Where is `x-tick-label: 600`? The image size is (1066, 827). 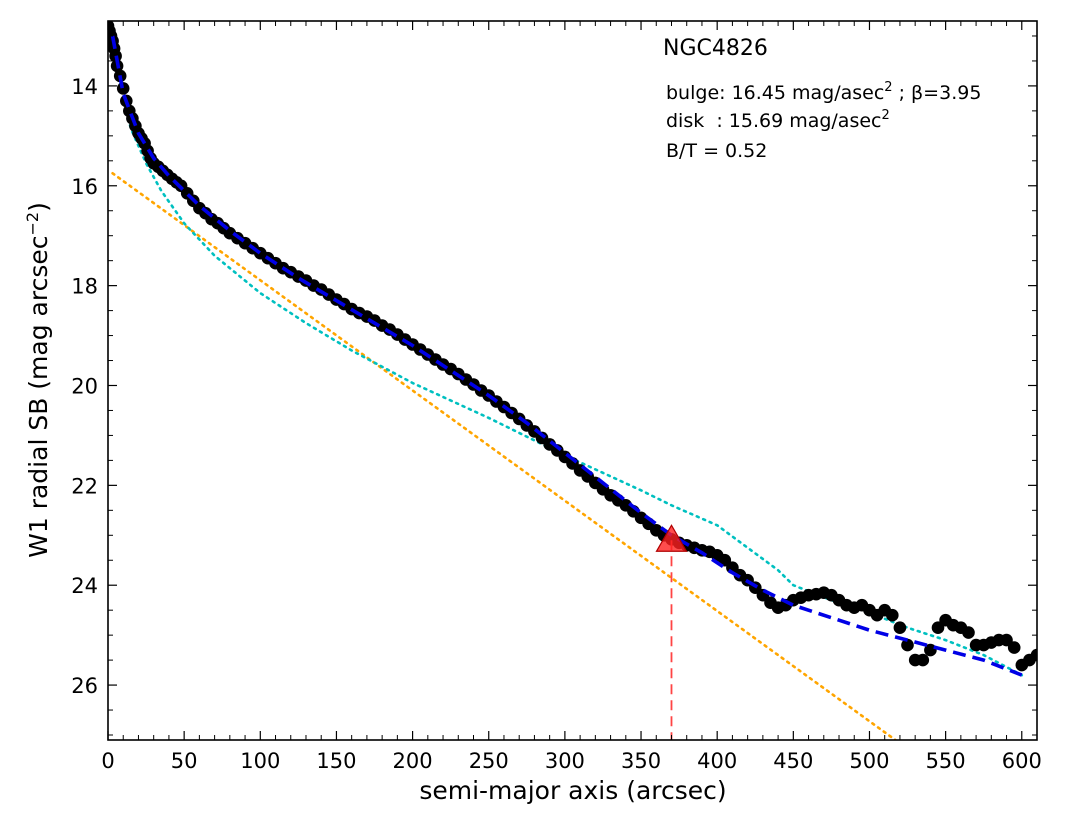
x-tick-label: 600 is located at coordinates (1022, 761).